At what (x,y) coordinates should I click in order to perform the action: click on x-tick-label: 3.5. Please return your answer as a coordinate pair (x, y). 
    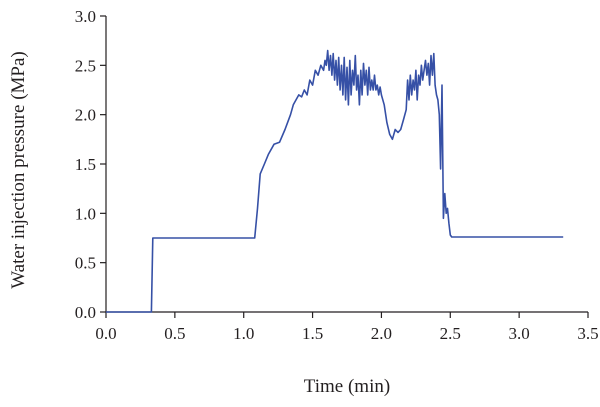
    Looking at the image, I should click on (587, 333).